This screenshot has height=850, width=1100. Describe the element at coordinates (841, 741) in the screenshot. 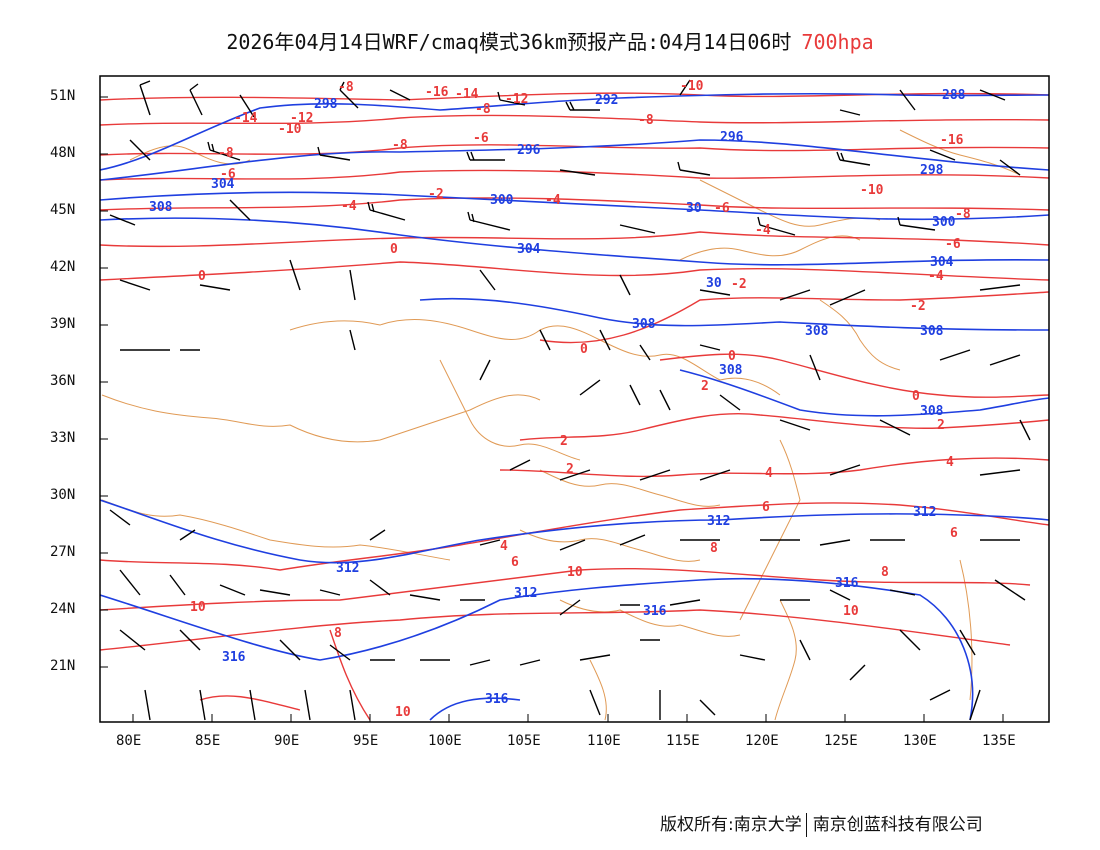

I see `lon-label: 125E` at that location.